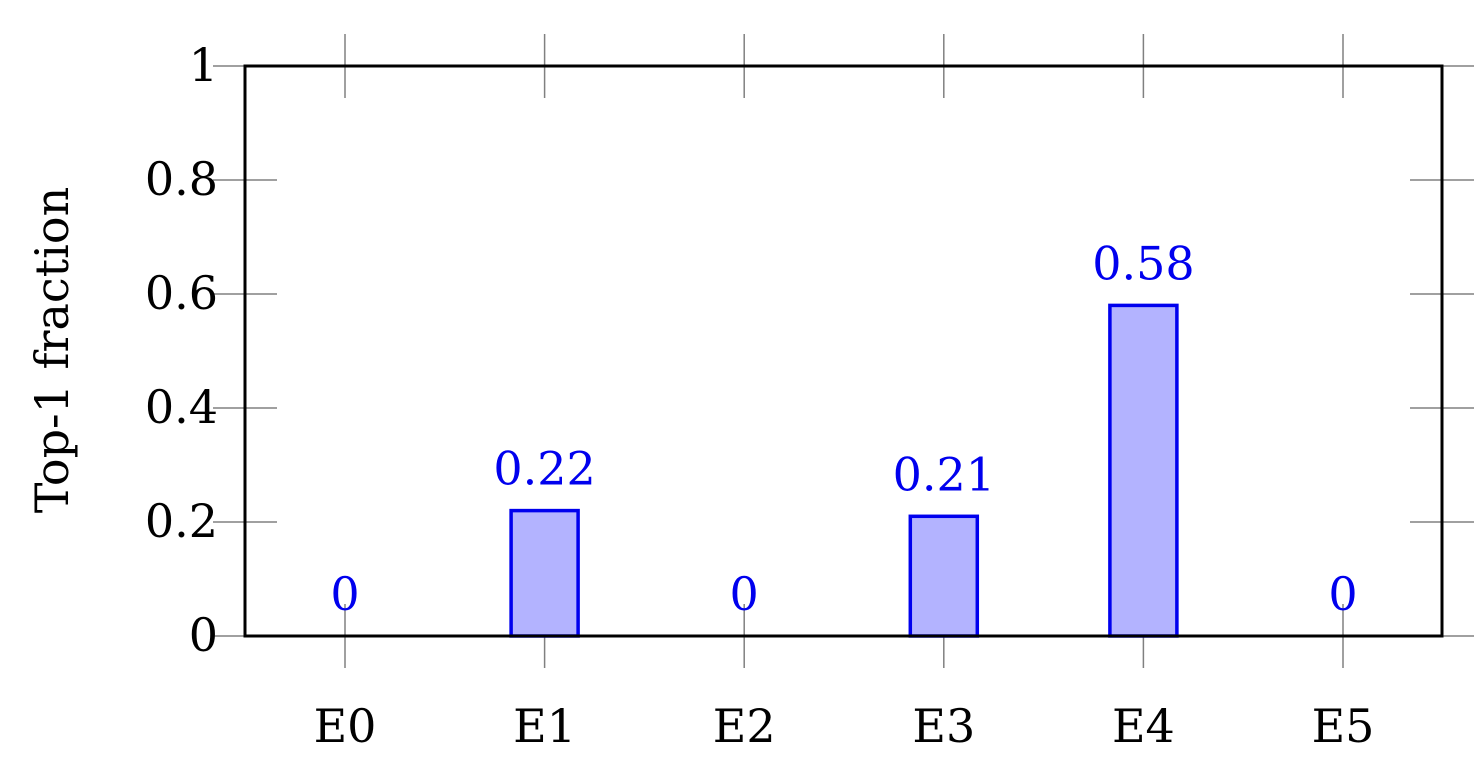 Image resolution: width=1479 pixels, height=771 pixels. Describe the element at coordinates (181, 293) in the screenshot. I see `y-tick-label: 0.6` at that location.